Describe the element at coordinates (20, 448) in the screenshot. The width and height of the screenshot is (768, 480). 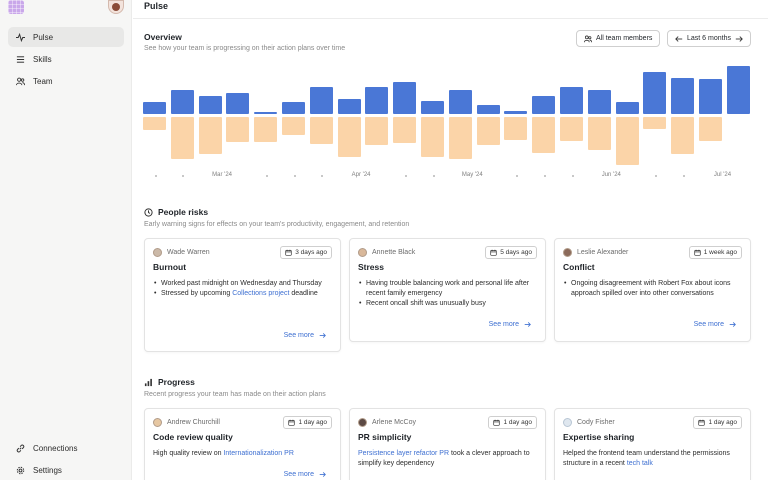
I see `link-icon` at that location.